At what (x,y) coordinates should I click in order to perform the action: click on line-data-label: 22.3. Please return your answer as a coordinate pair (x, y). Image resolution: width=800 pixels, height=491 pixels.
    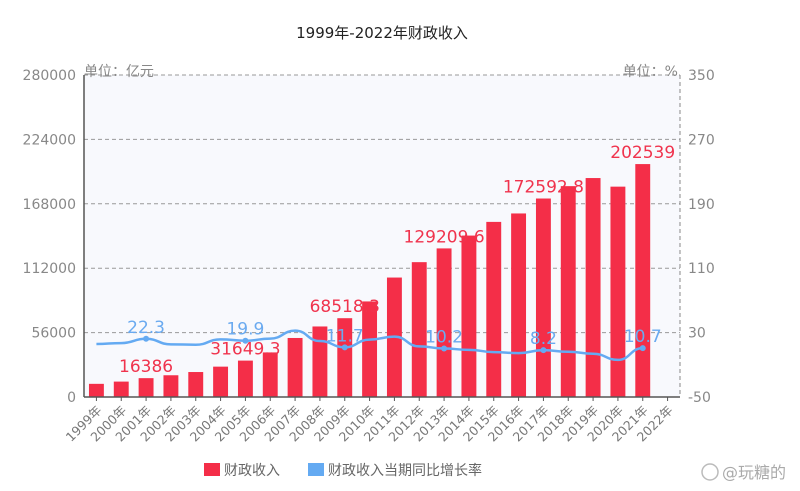
    Looking at the image, I should click on (146, 328).